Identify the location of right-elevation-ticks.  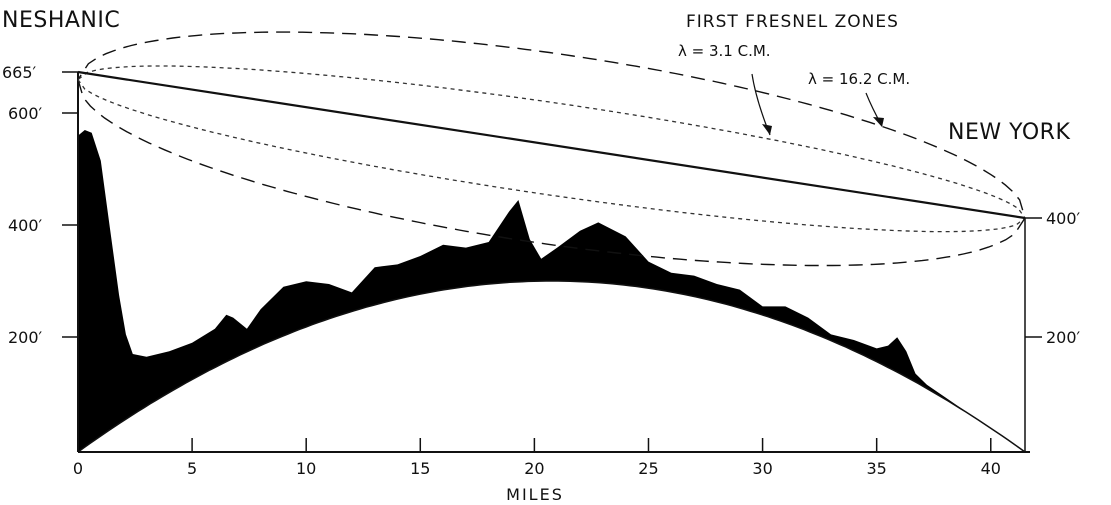
(1033, 277).